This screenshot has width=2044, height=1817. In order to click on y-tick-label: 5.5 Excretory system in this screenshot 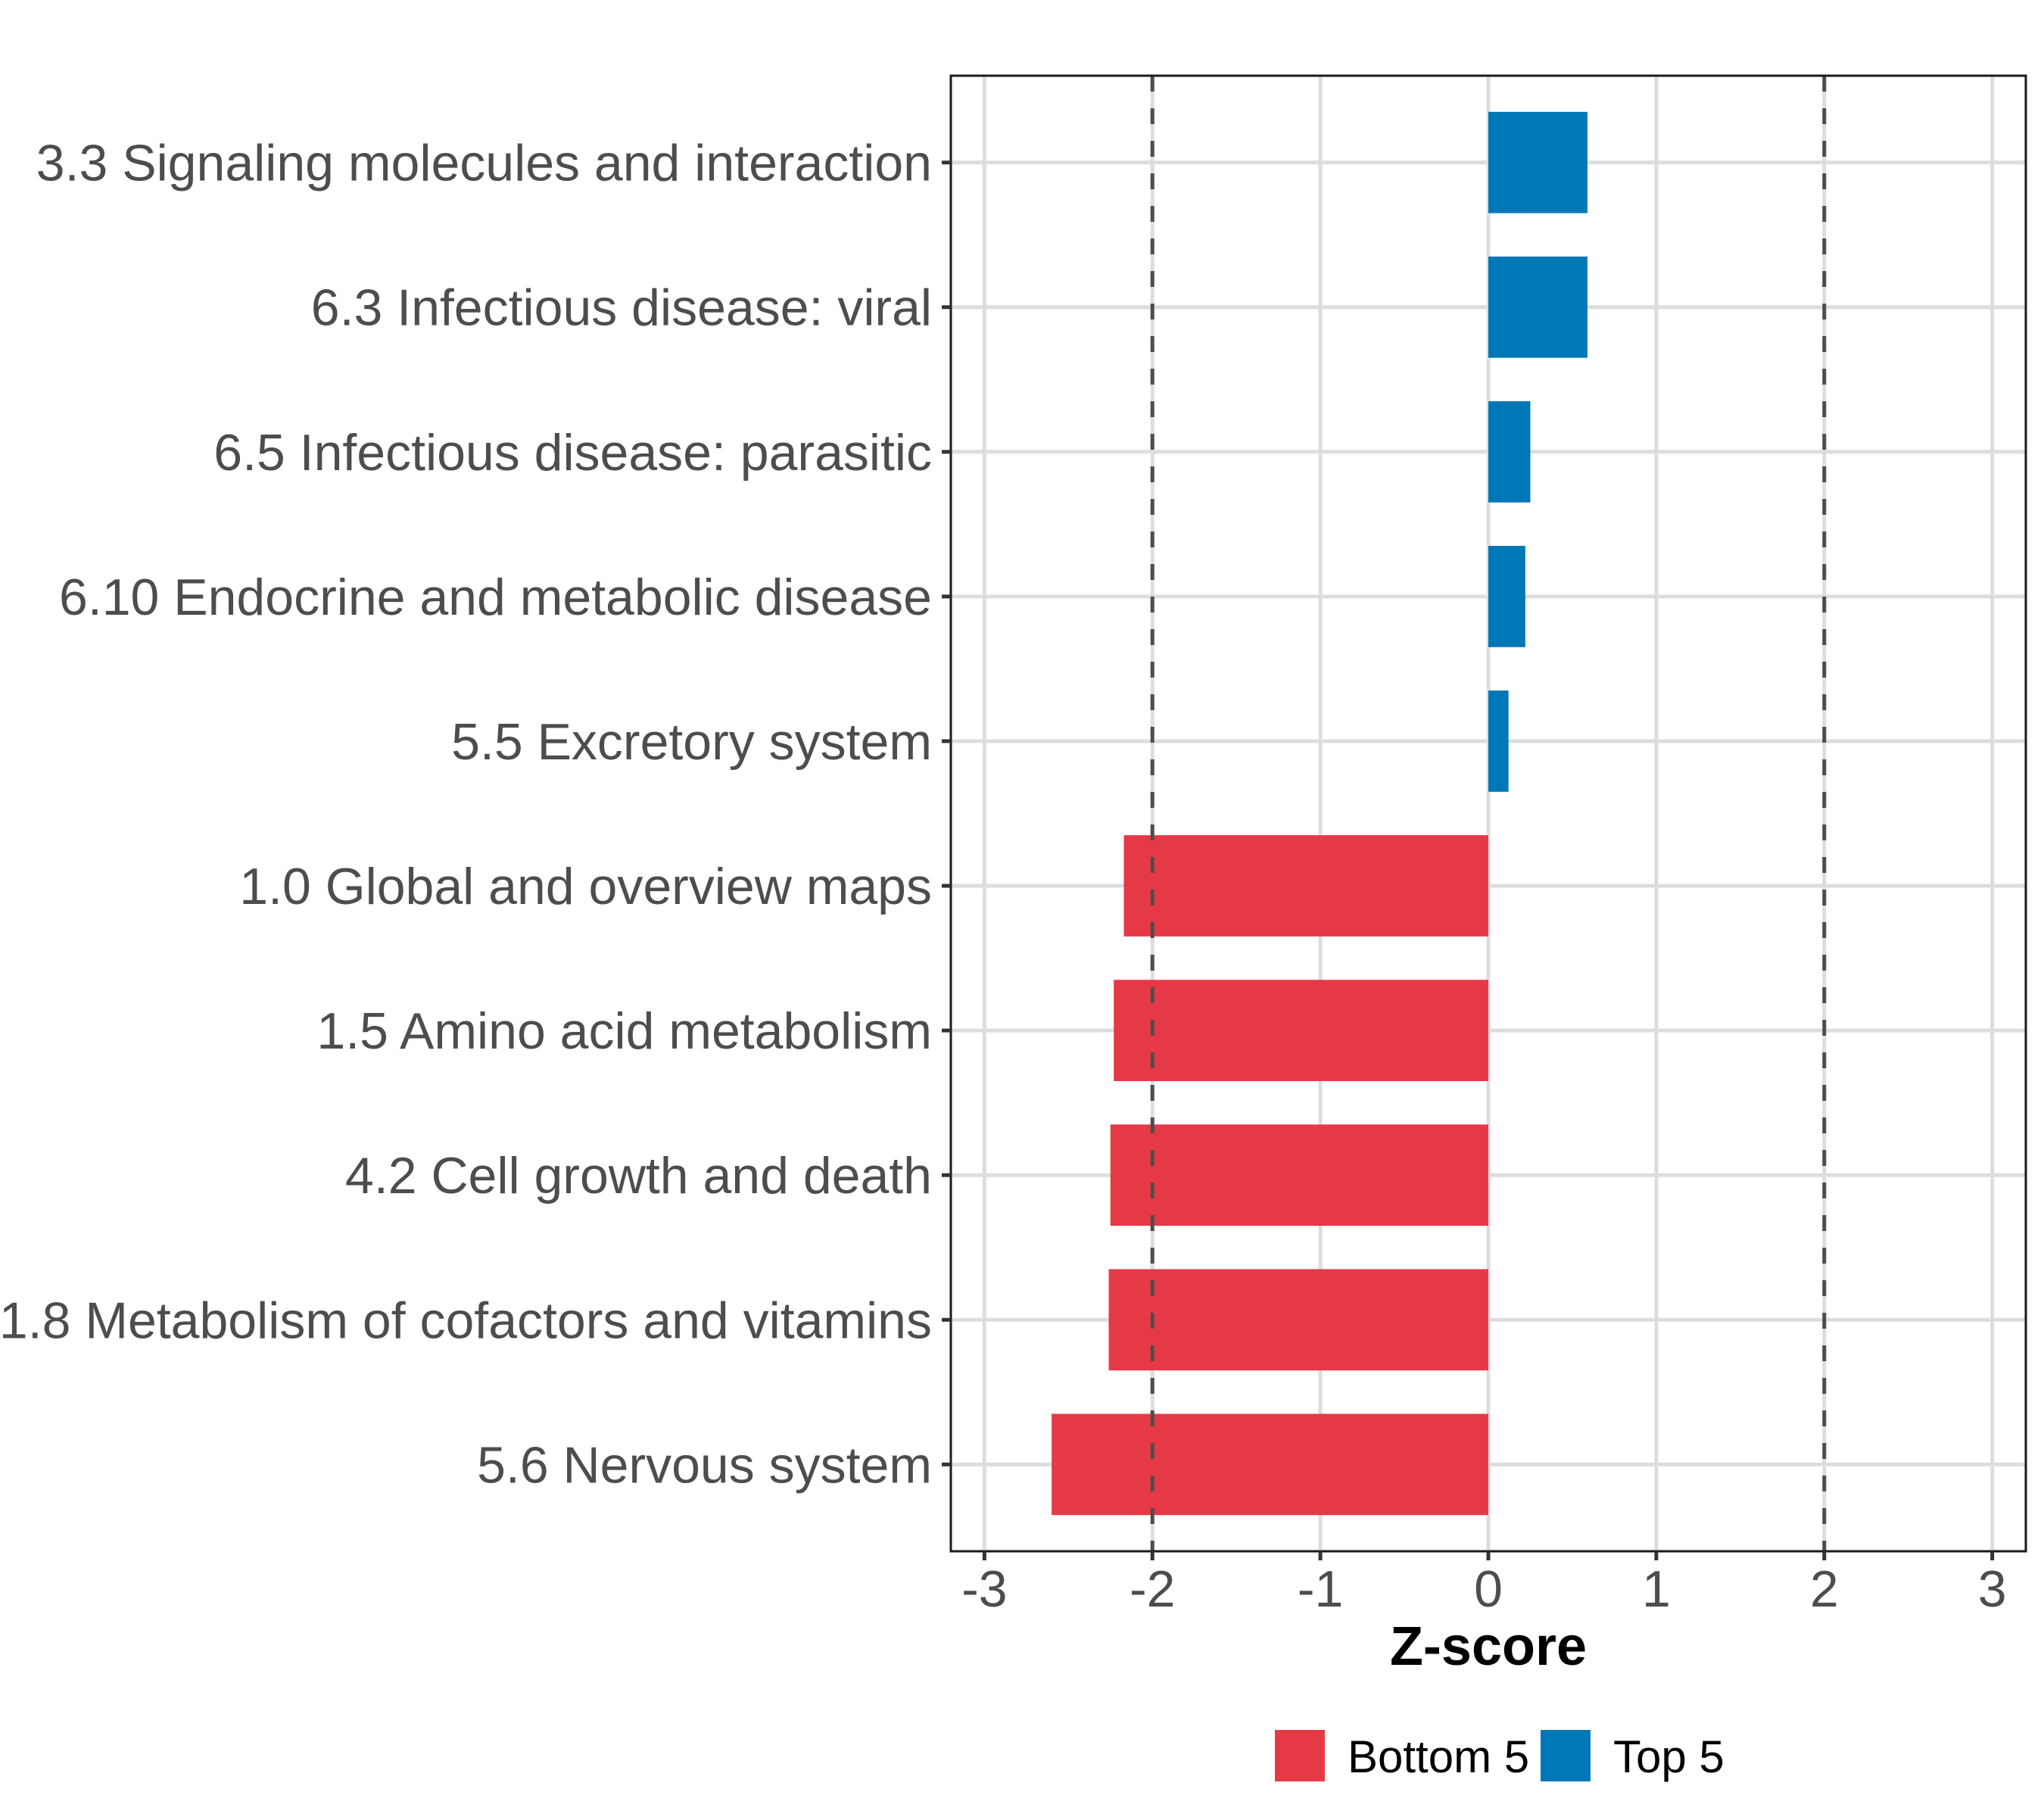, I will do `click(691, 742)`.